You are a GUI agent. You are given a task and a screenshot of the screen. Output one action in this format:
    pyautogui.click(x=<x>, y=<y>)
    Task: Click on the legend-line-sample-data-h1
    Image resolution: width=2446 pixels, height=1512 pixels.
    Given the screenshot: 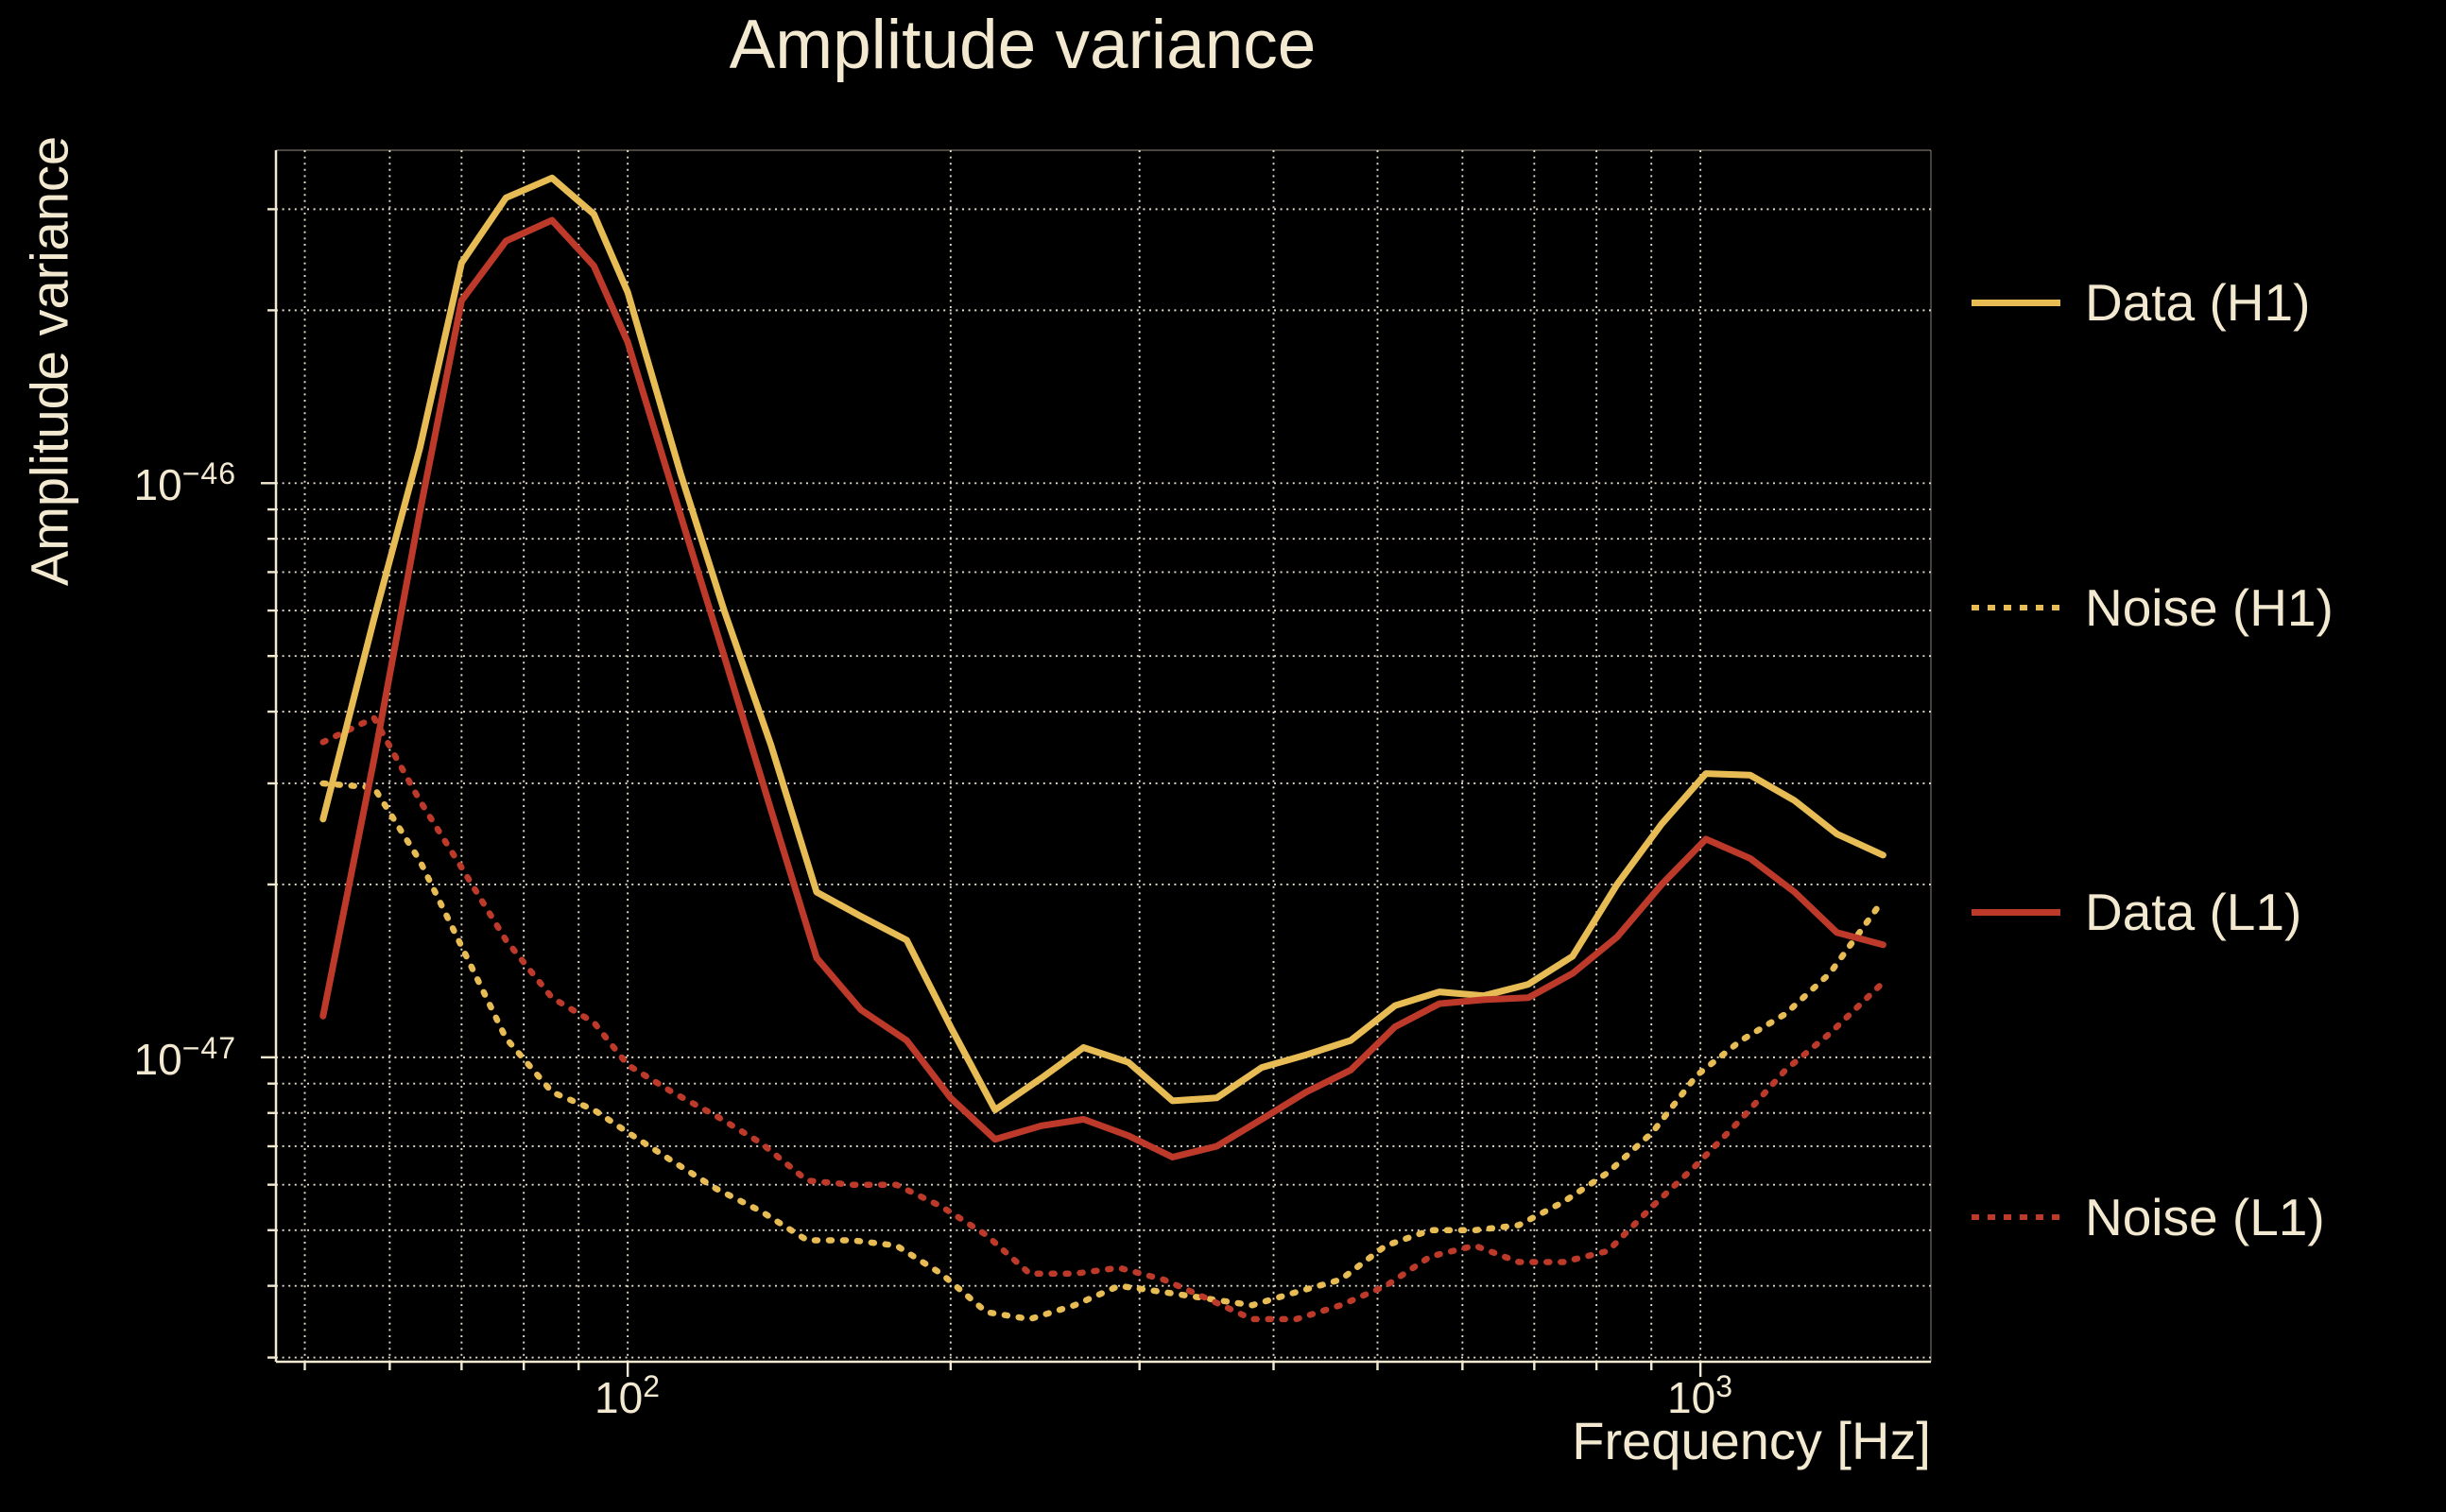 What is the action you would take?
    pyautogui.click(x=2016, y=302)
    